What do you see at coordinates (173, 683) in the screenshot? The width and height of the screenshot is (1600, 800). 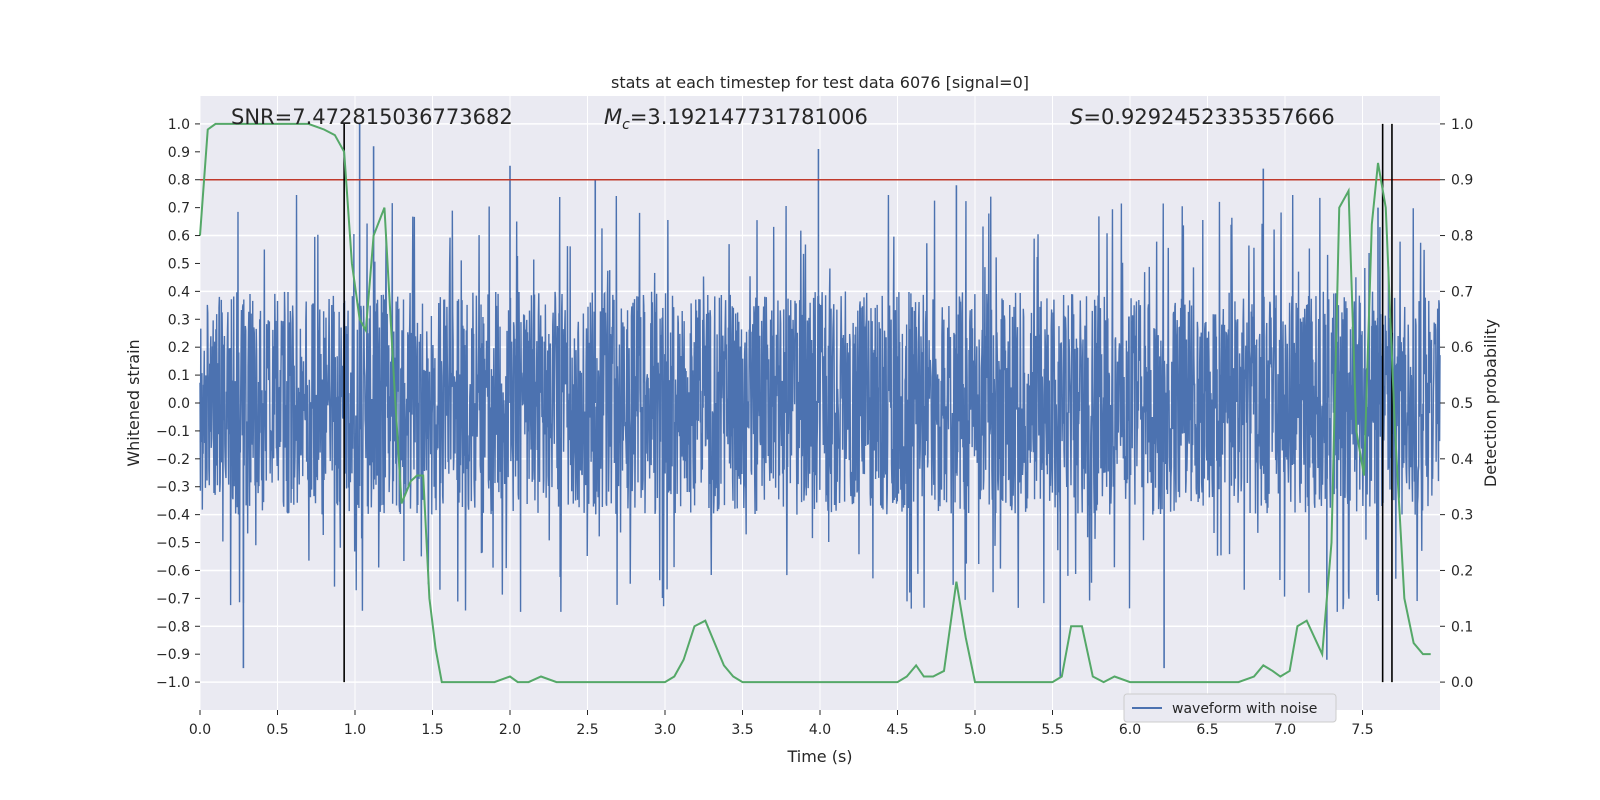 I see `y-tick-label: −1.0` at bounding box center [173, 683].